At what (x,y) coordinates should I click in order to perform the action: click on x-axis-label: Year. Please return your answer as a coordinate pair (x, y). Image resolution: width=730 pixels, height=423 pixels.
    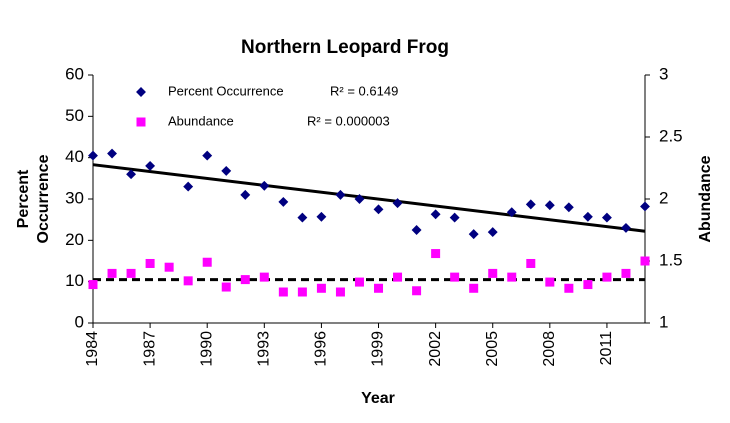
    Looking at the image, I should click on (378, 398).